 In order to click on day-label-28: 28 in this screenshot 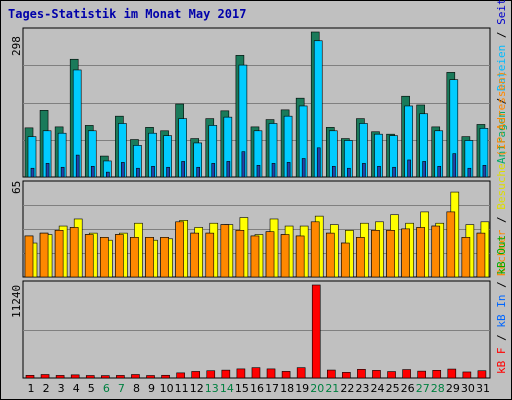, I will do `click(438, 388)`.